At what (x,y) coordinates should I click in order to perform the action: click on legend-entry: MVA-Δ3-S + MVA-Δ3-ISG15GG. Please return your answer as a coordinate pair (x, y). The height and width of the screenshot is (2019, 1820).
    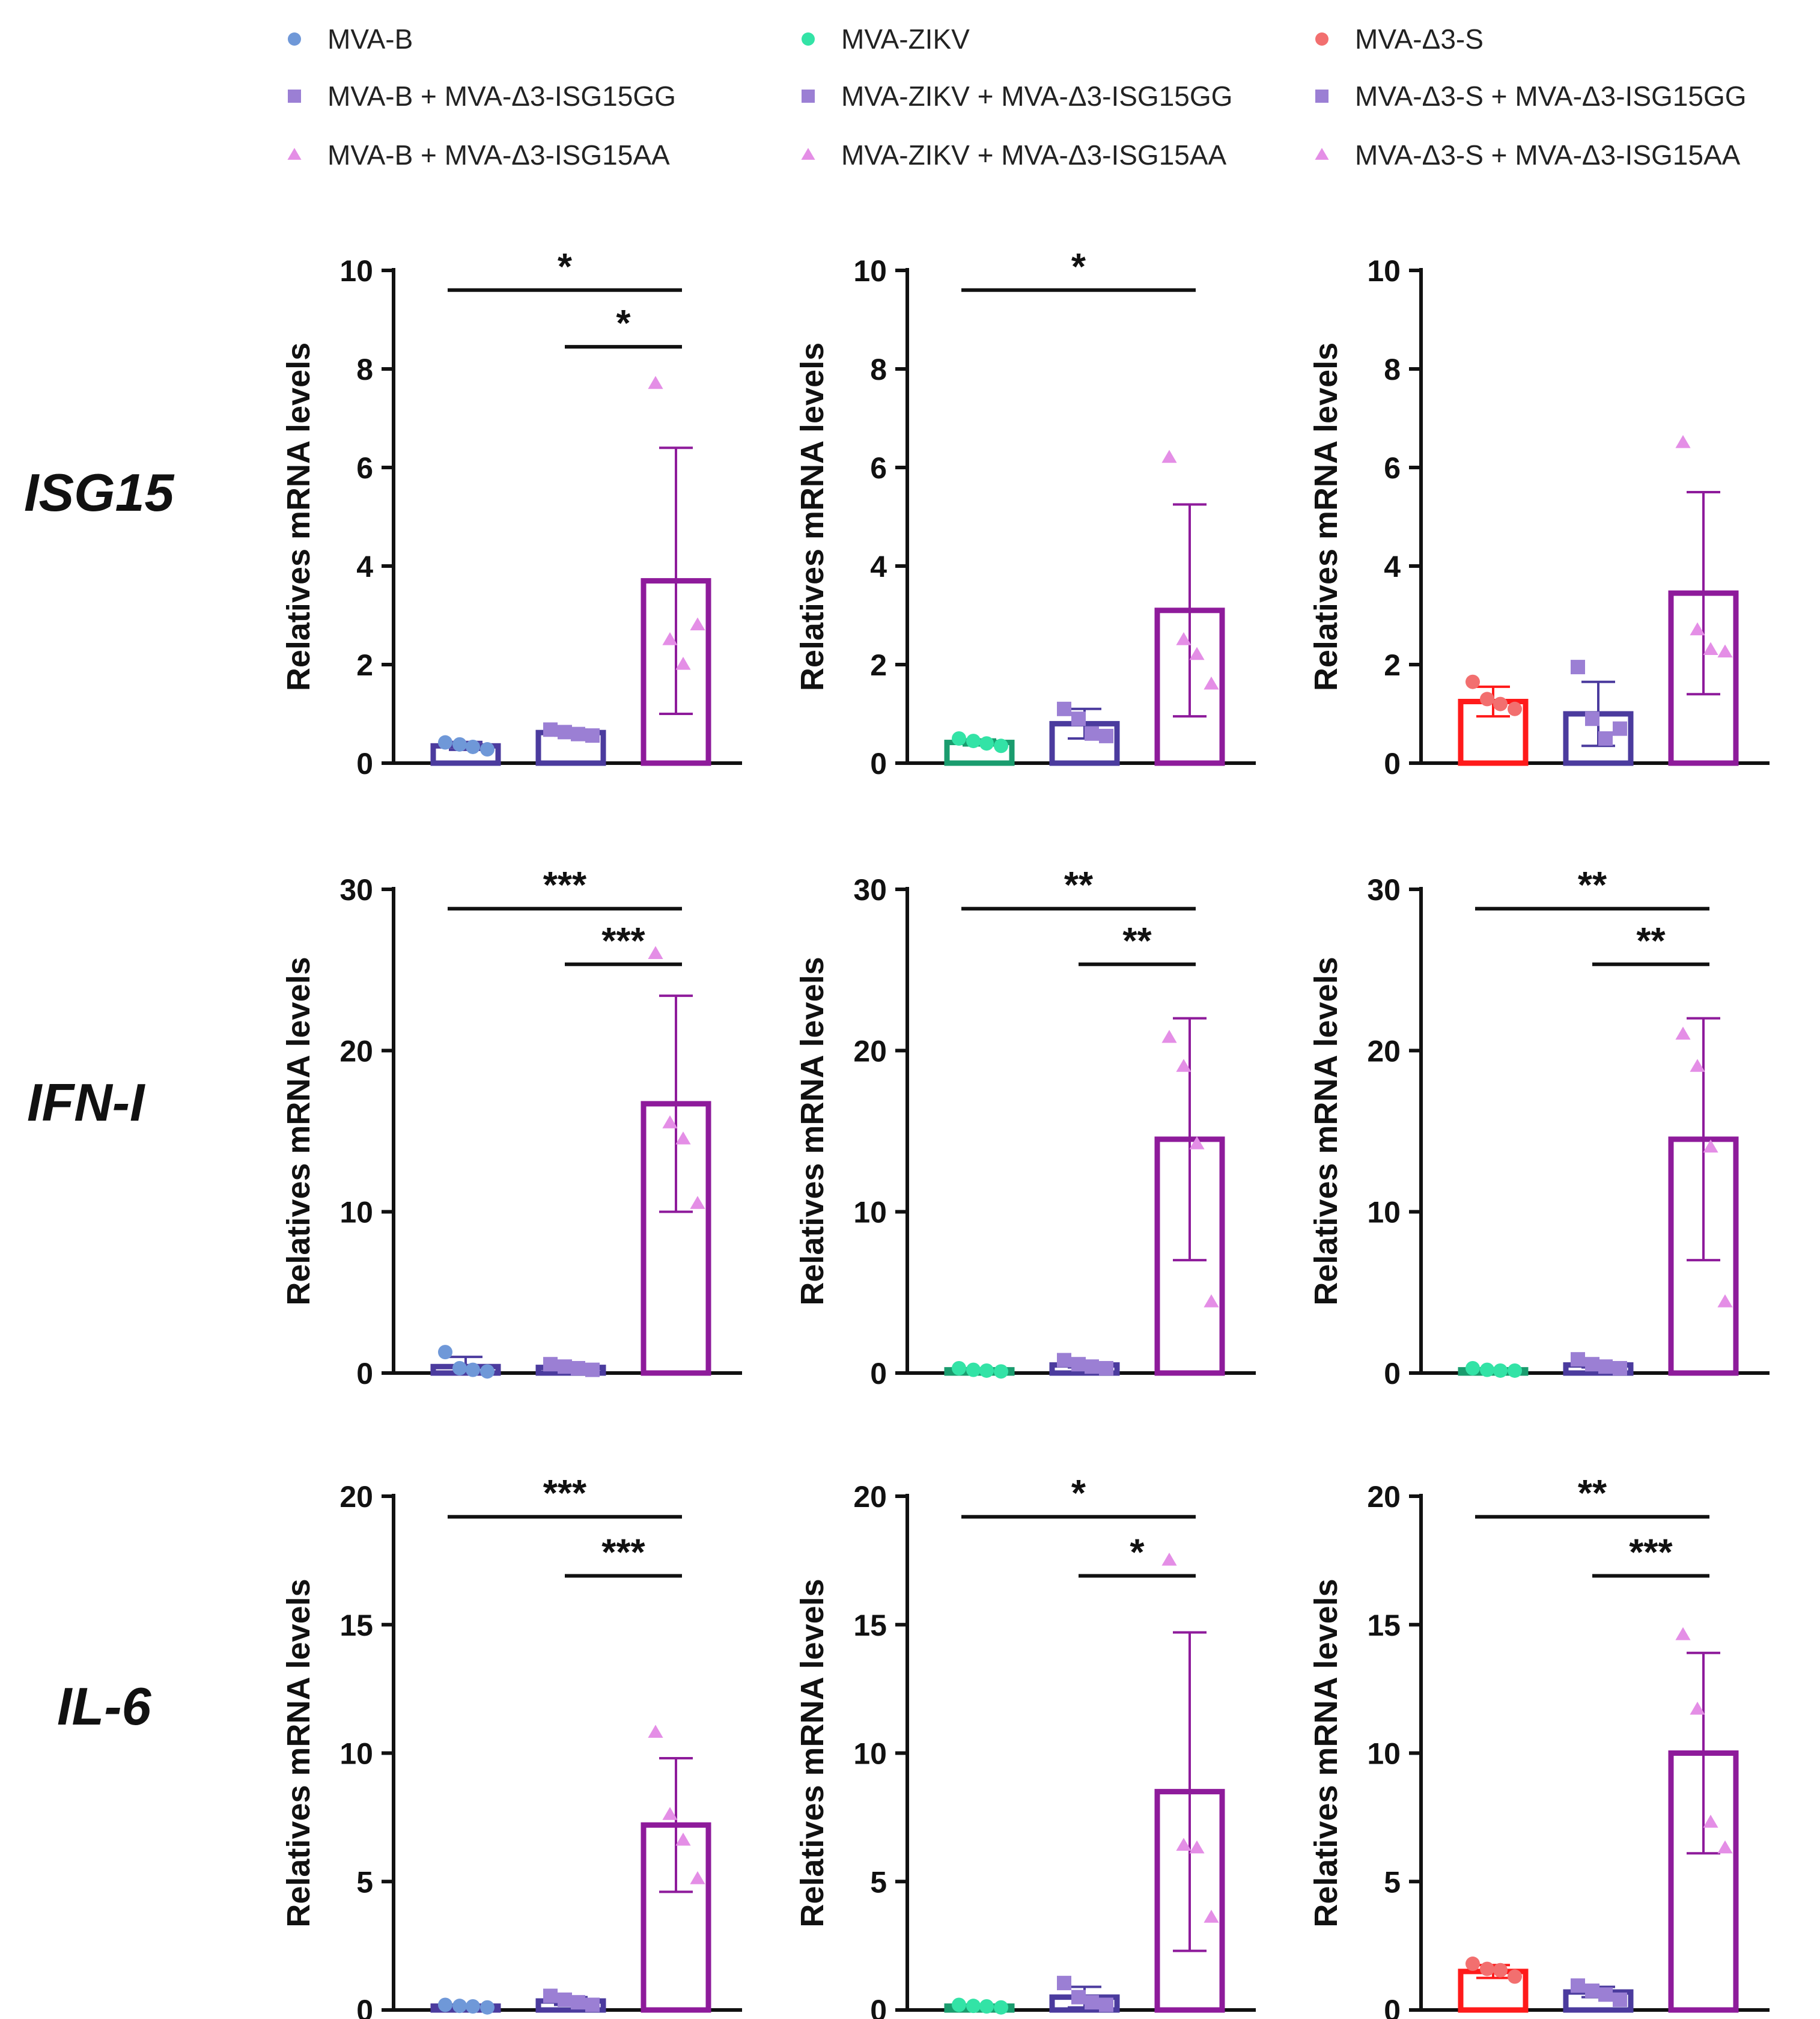
    Looking at the image, I should click on (1531, 96).